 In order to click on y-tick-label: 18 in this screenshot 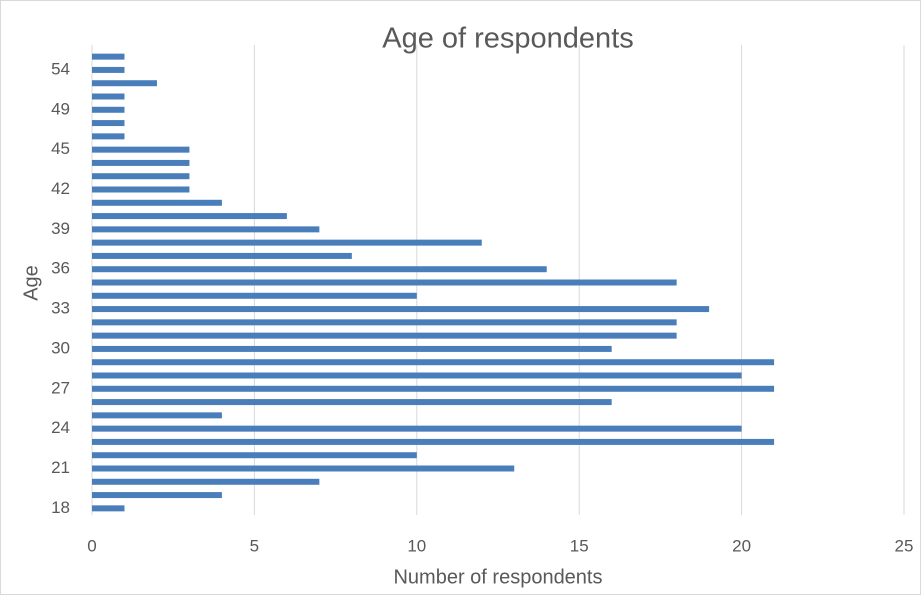, I will do `click(60, 507)`.